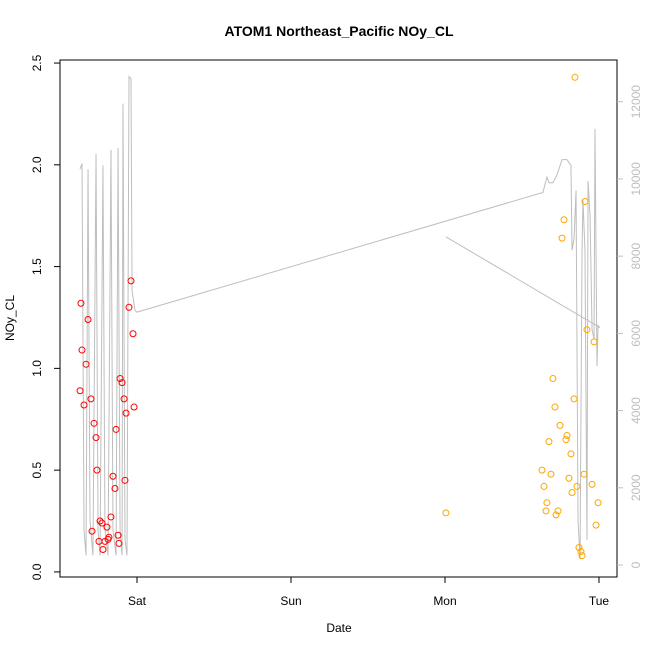 The height and width of the screenshot is (655, 650). Describe the element at coordinates (37, 62) in the screenshot. I see `y-tick-label: 2.5` at that location.